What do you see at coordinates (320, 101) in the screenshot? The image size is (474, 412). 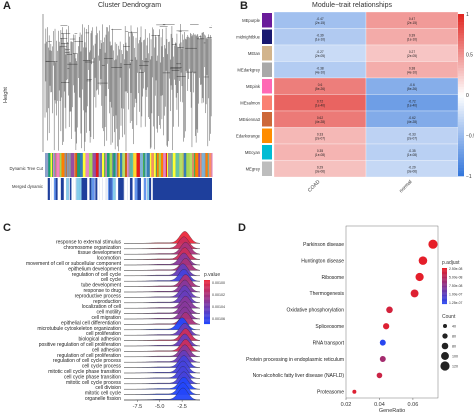 I see `heatmap-cell-value: 0.72` at bounding box center [320, 101].